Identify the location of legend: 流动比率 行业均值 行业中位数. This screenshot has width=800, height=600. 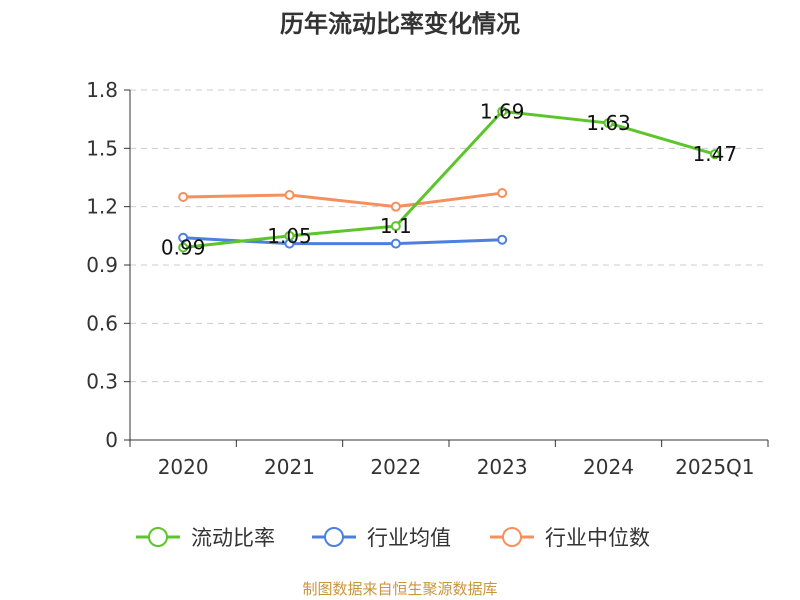
(393, 538).